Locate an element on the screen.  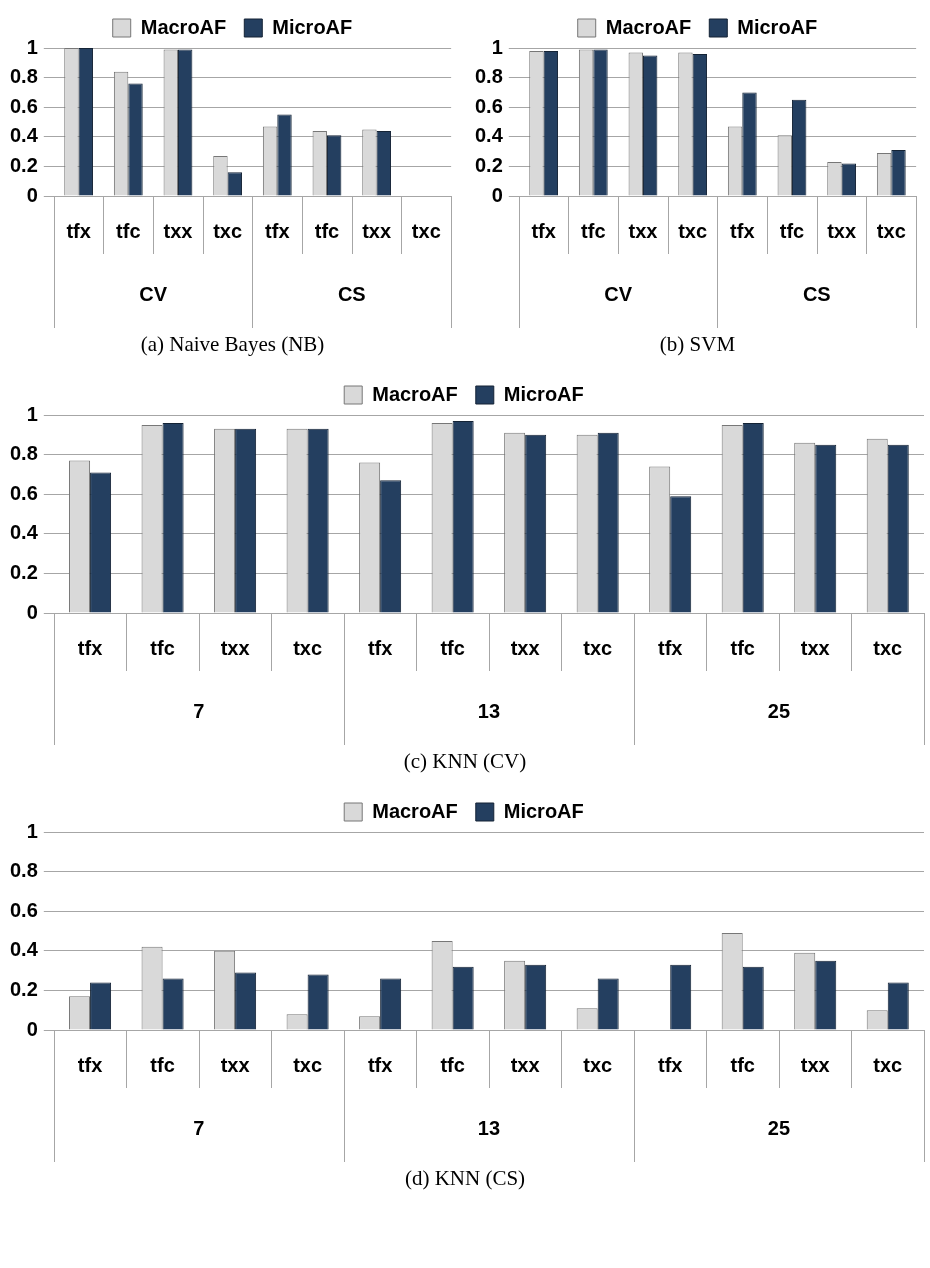
text: (c) KNN (CV) is located at coordinates (465, 761).